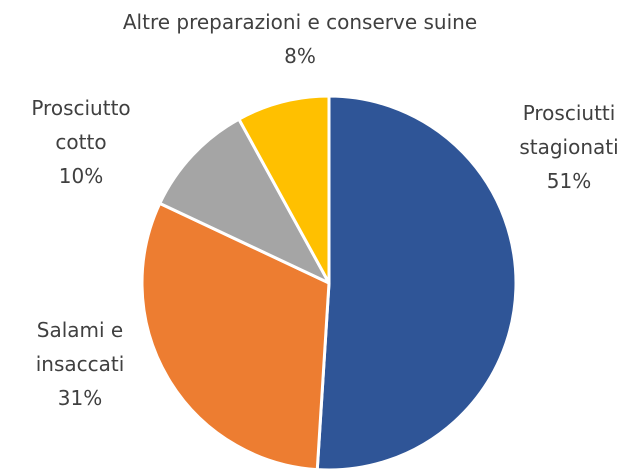 This screenshot has width=639, height=469. Describe the element at coordinates (81, 176) in the screenshot. I see `value-label: 10%` at that location.